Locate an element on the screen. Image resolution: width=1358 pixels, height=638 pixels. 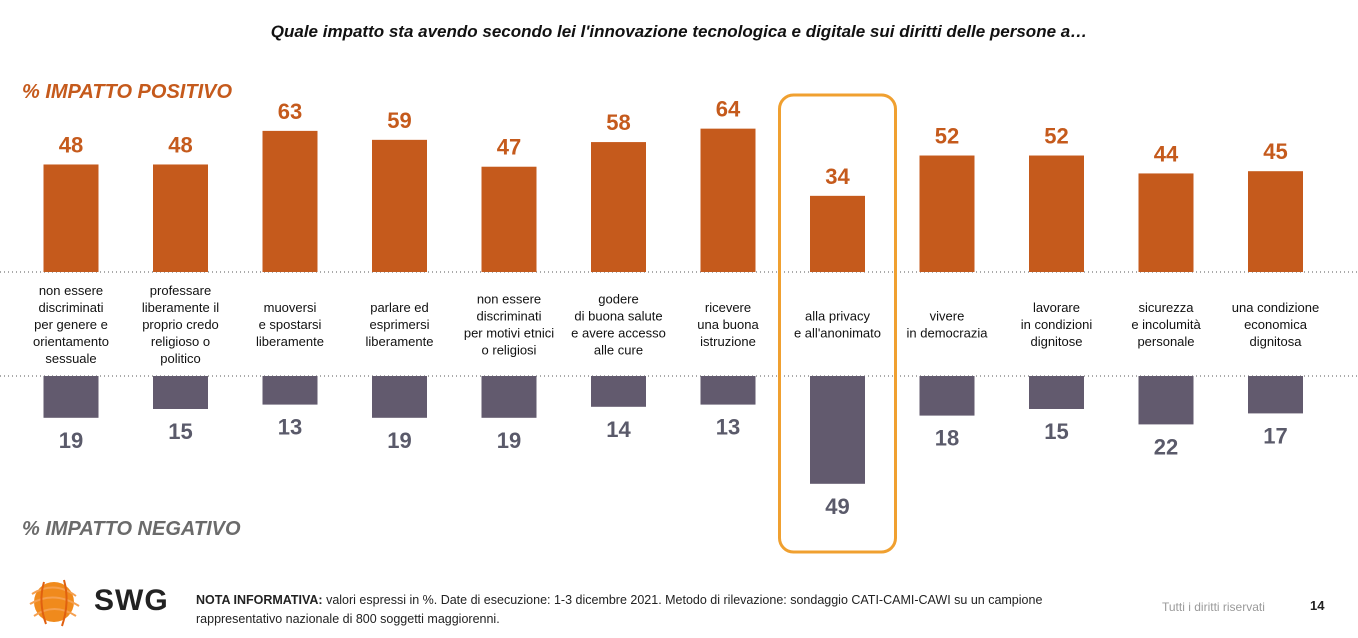
positive-value-label: 47 is located at coordinates (509, 147).